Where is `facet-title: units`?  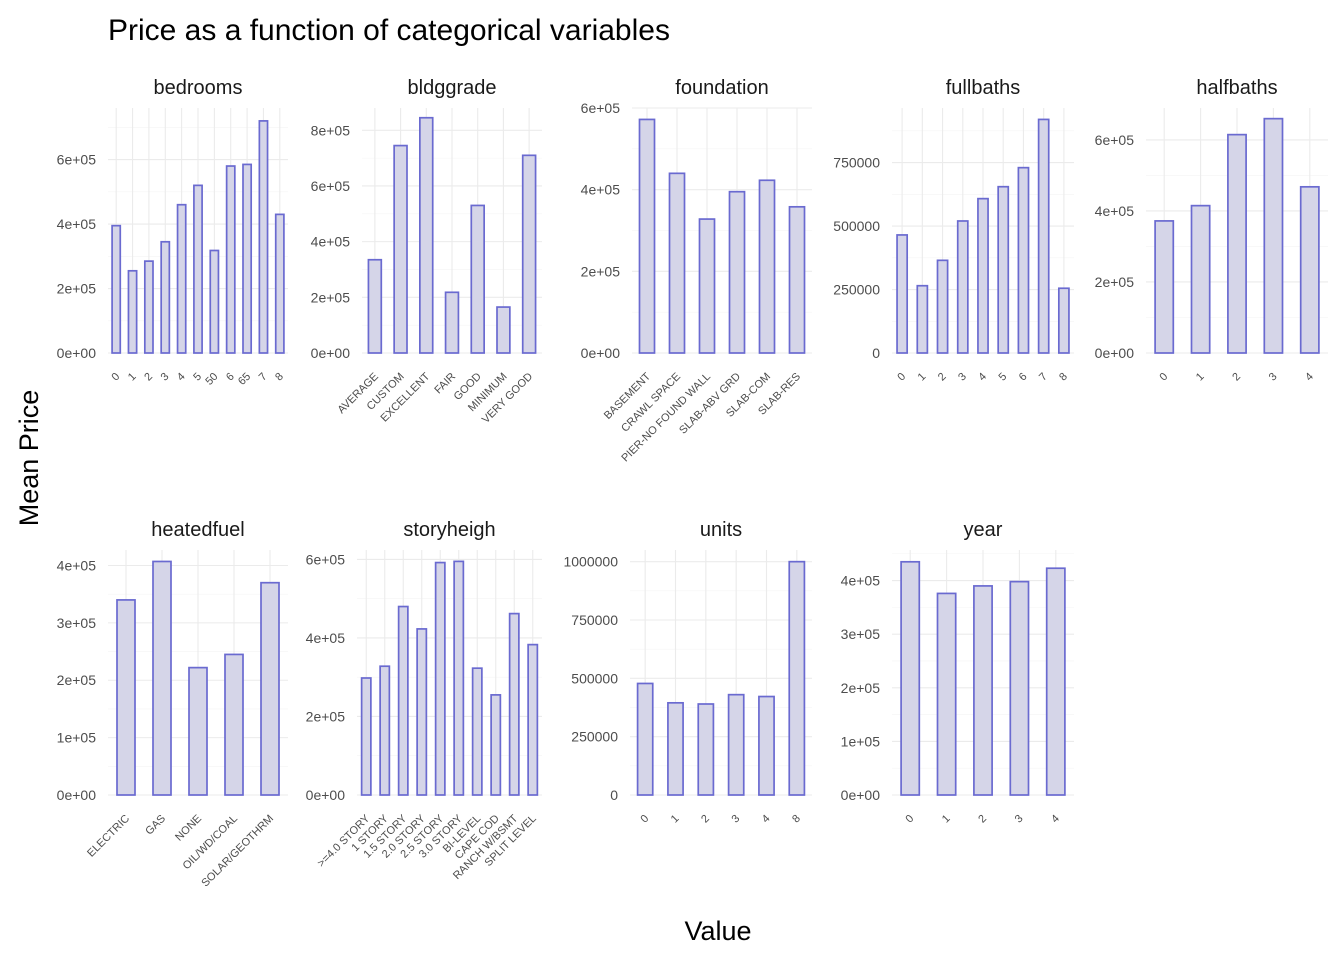
facet-title: units is located at coordinates (721, 530).